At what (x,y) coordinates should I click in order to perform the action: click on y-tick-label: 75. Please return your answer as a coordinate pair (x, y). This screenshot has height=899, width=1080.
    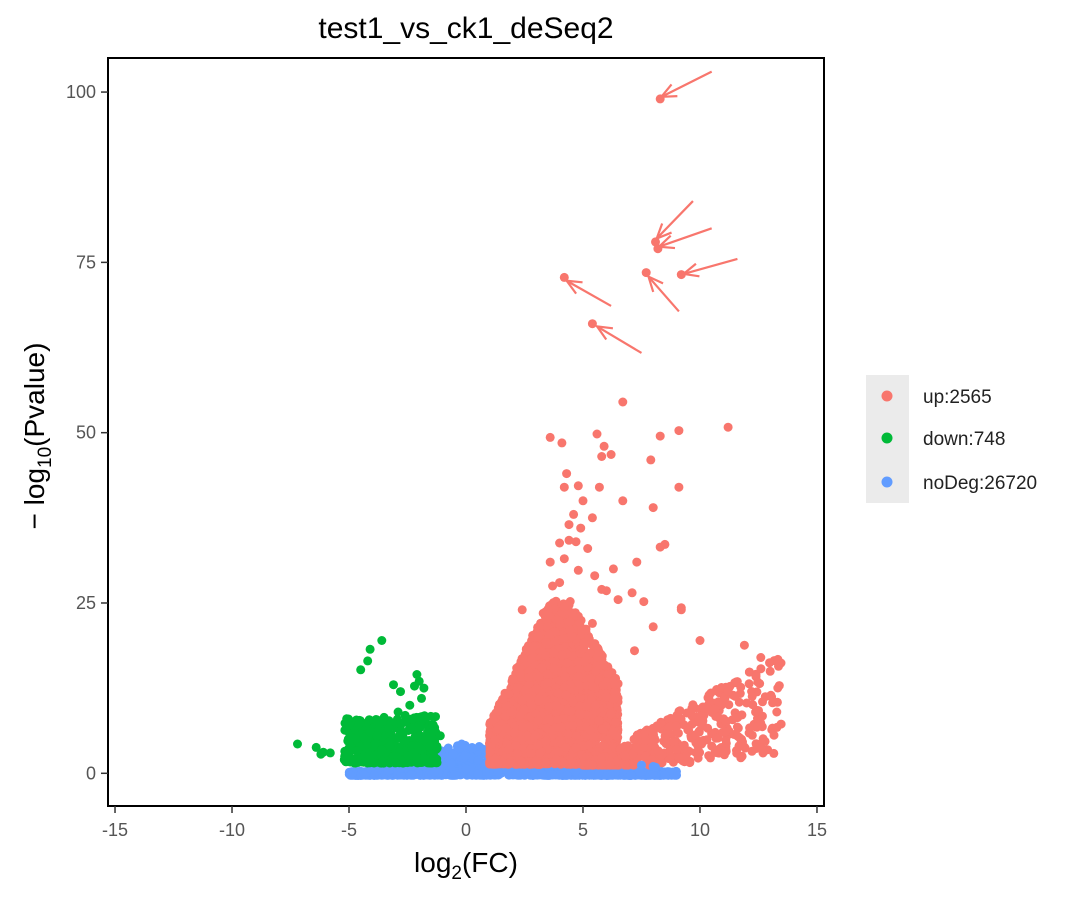
    Looking at the image, I should click on (86, 262).